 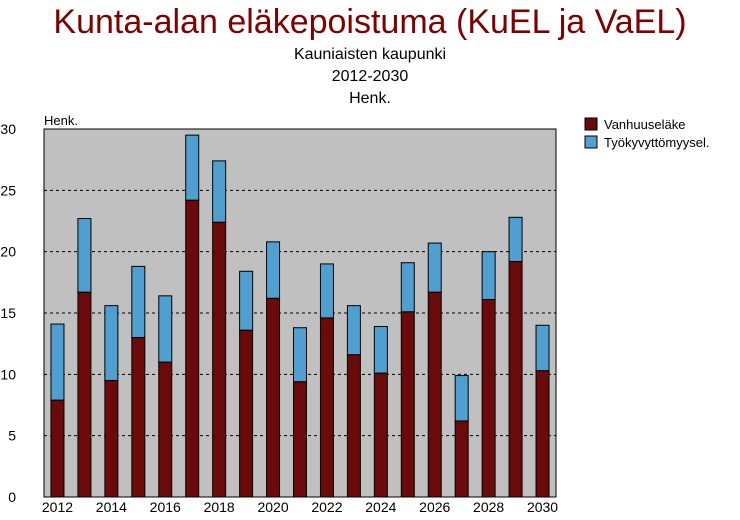 I want to click on bar-2029-tyokyvyttomyysel, so click(x=515, y=239).